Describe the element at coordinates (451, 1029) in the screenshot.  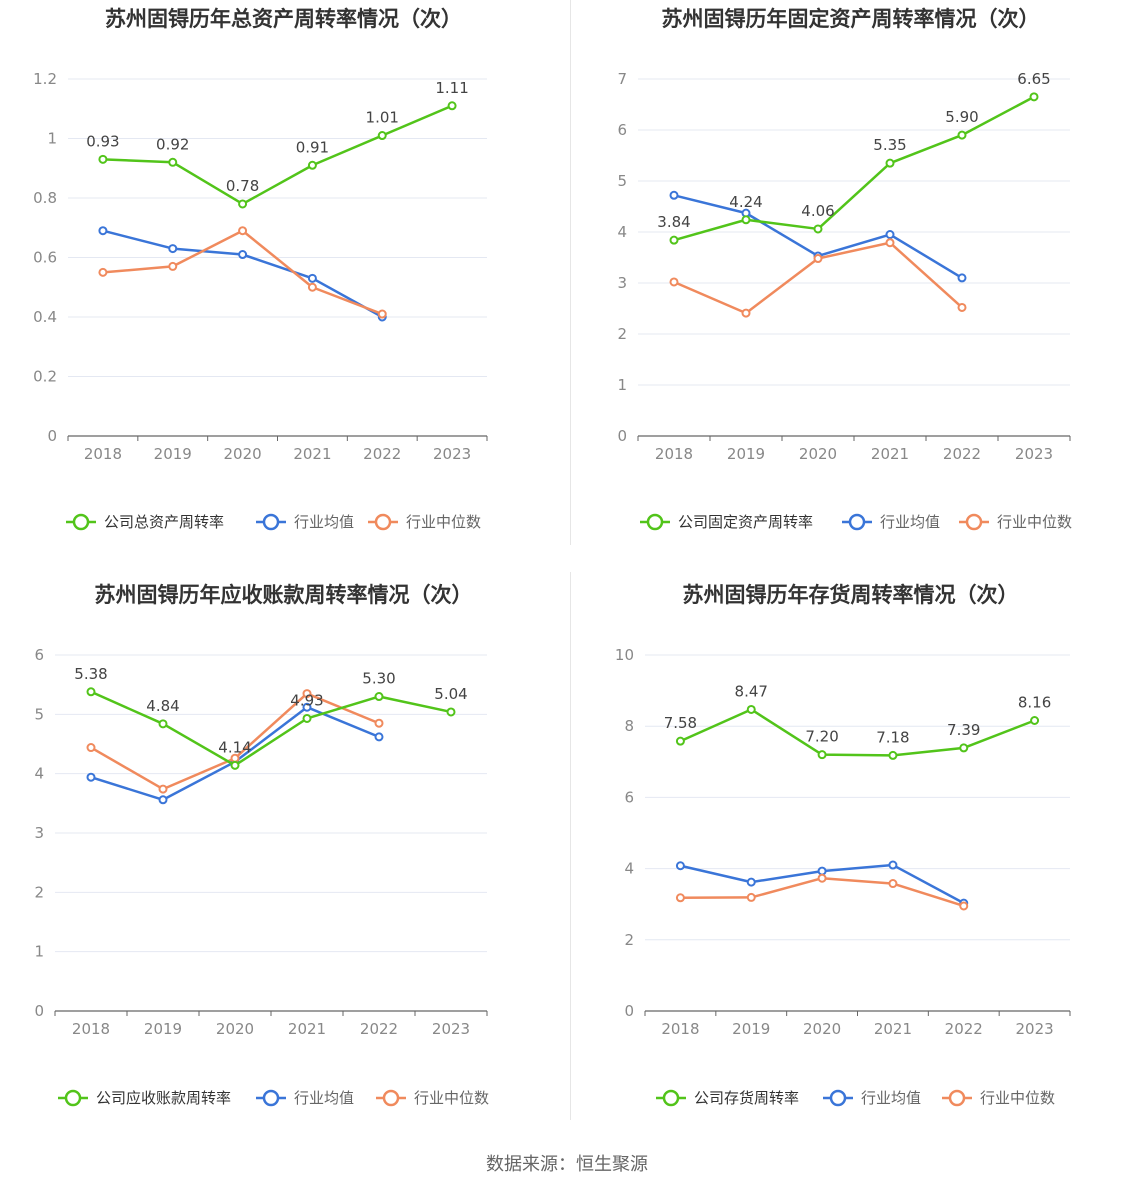
I see `x-tick-label: 2023` at that location.